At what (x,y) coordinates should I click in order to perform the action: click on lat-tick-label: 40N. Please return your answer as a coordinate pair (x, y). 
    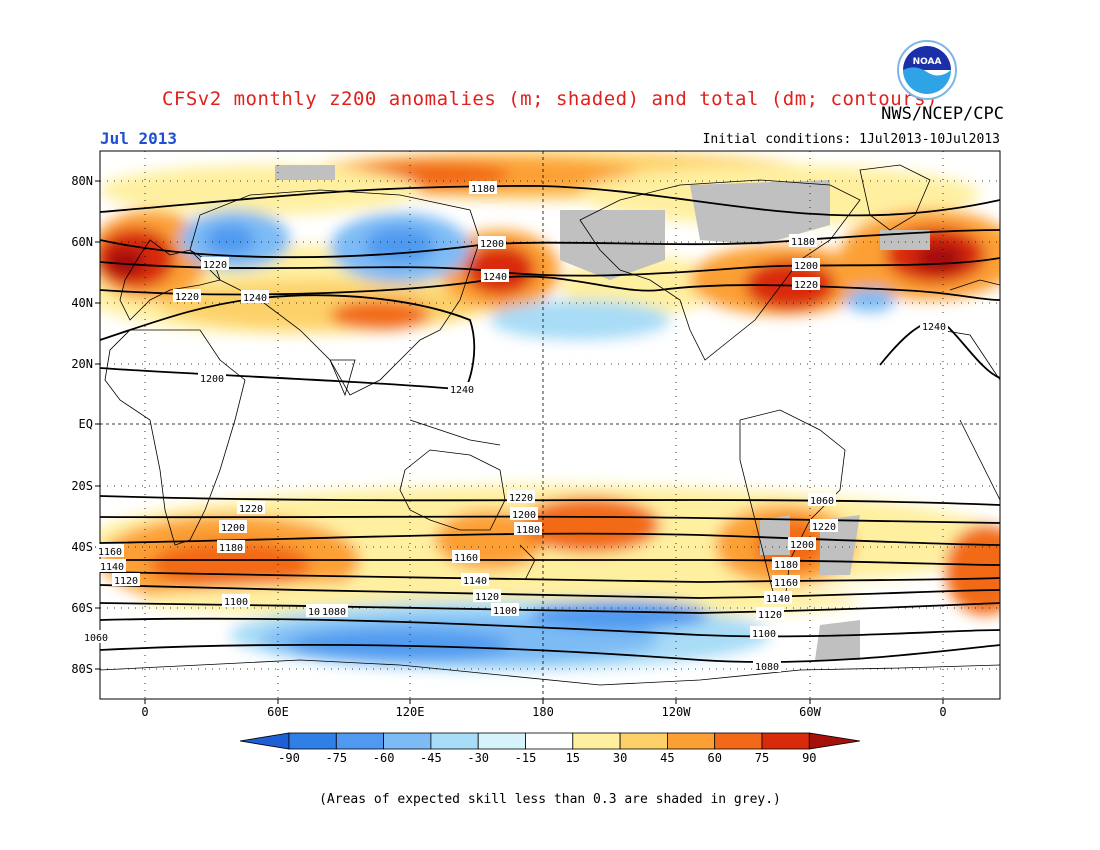
    Looking at the image, I should click on (82, 303).